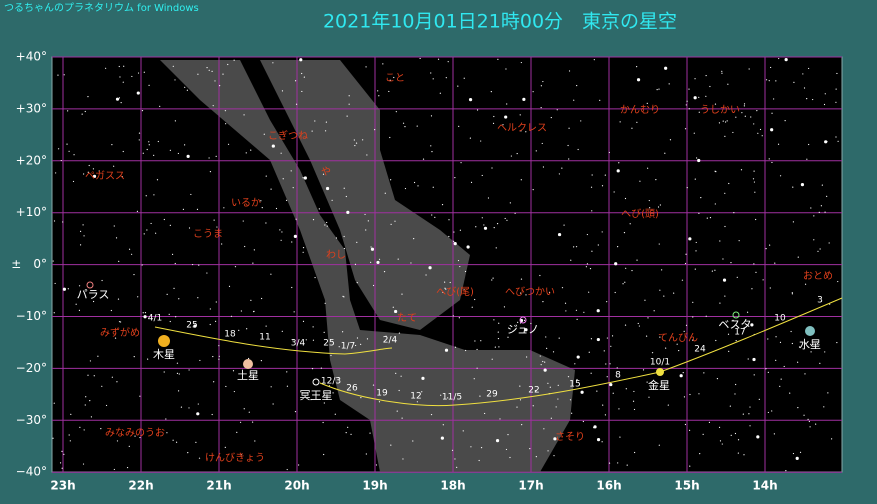  Describe the element at coordinates (31, 212) in the screenshot. I see `dec-label: +10°` at that location.